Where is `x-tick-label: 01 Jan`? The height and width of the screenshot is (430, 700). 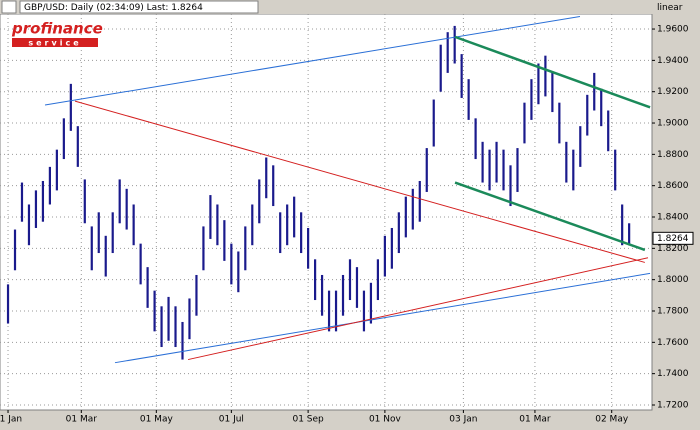 x-tick-label: 01 Jan is located at coordinates (11, 420).